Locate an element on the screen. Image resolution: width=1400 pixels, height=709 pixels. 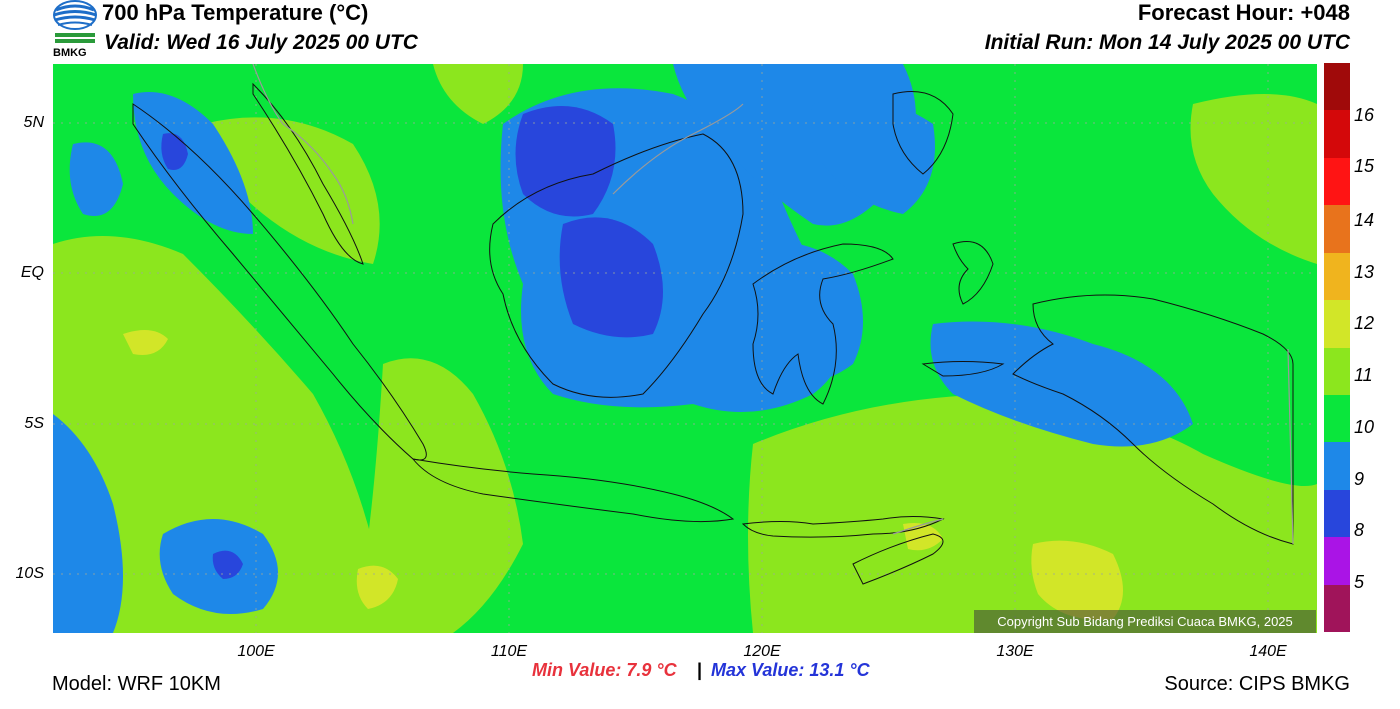
colorbar-label-10: 10 is located at coordinates (1364, 427).